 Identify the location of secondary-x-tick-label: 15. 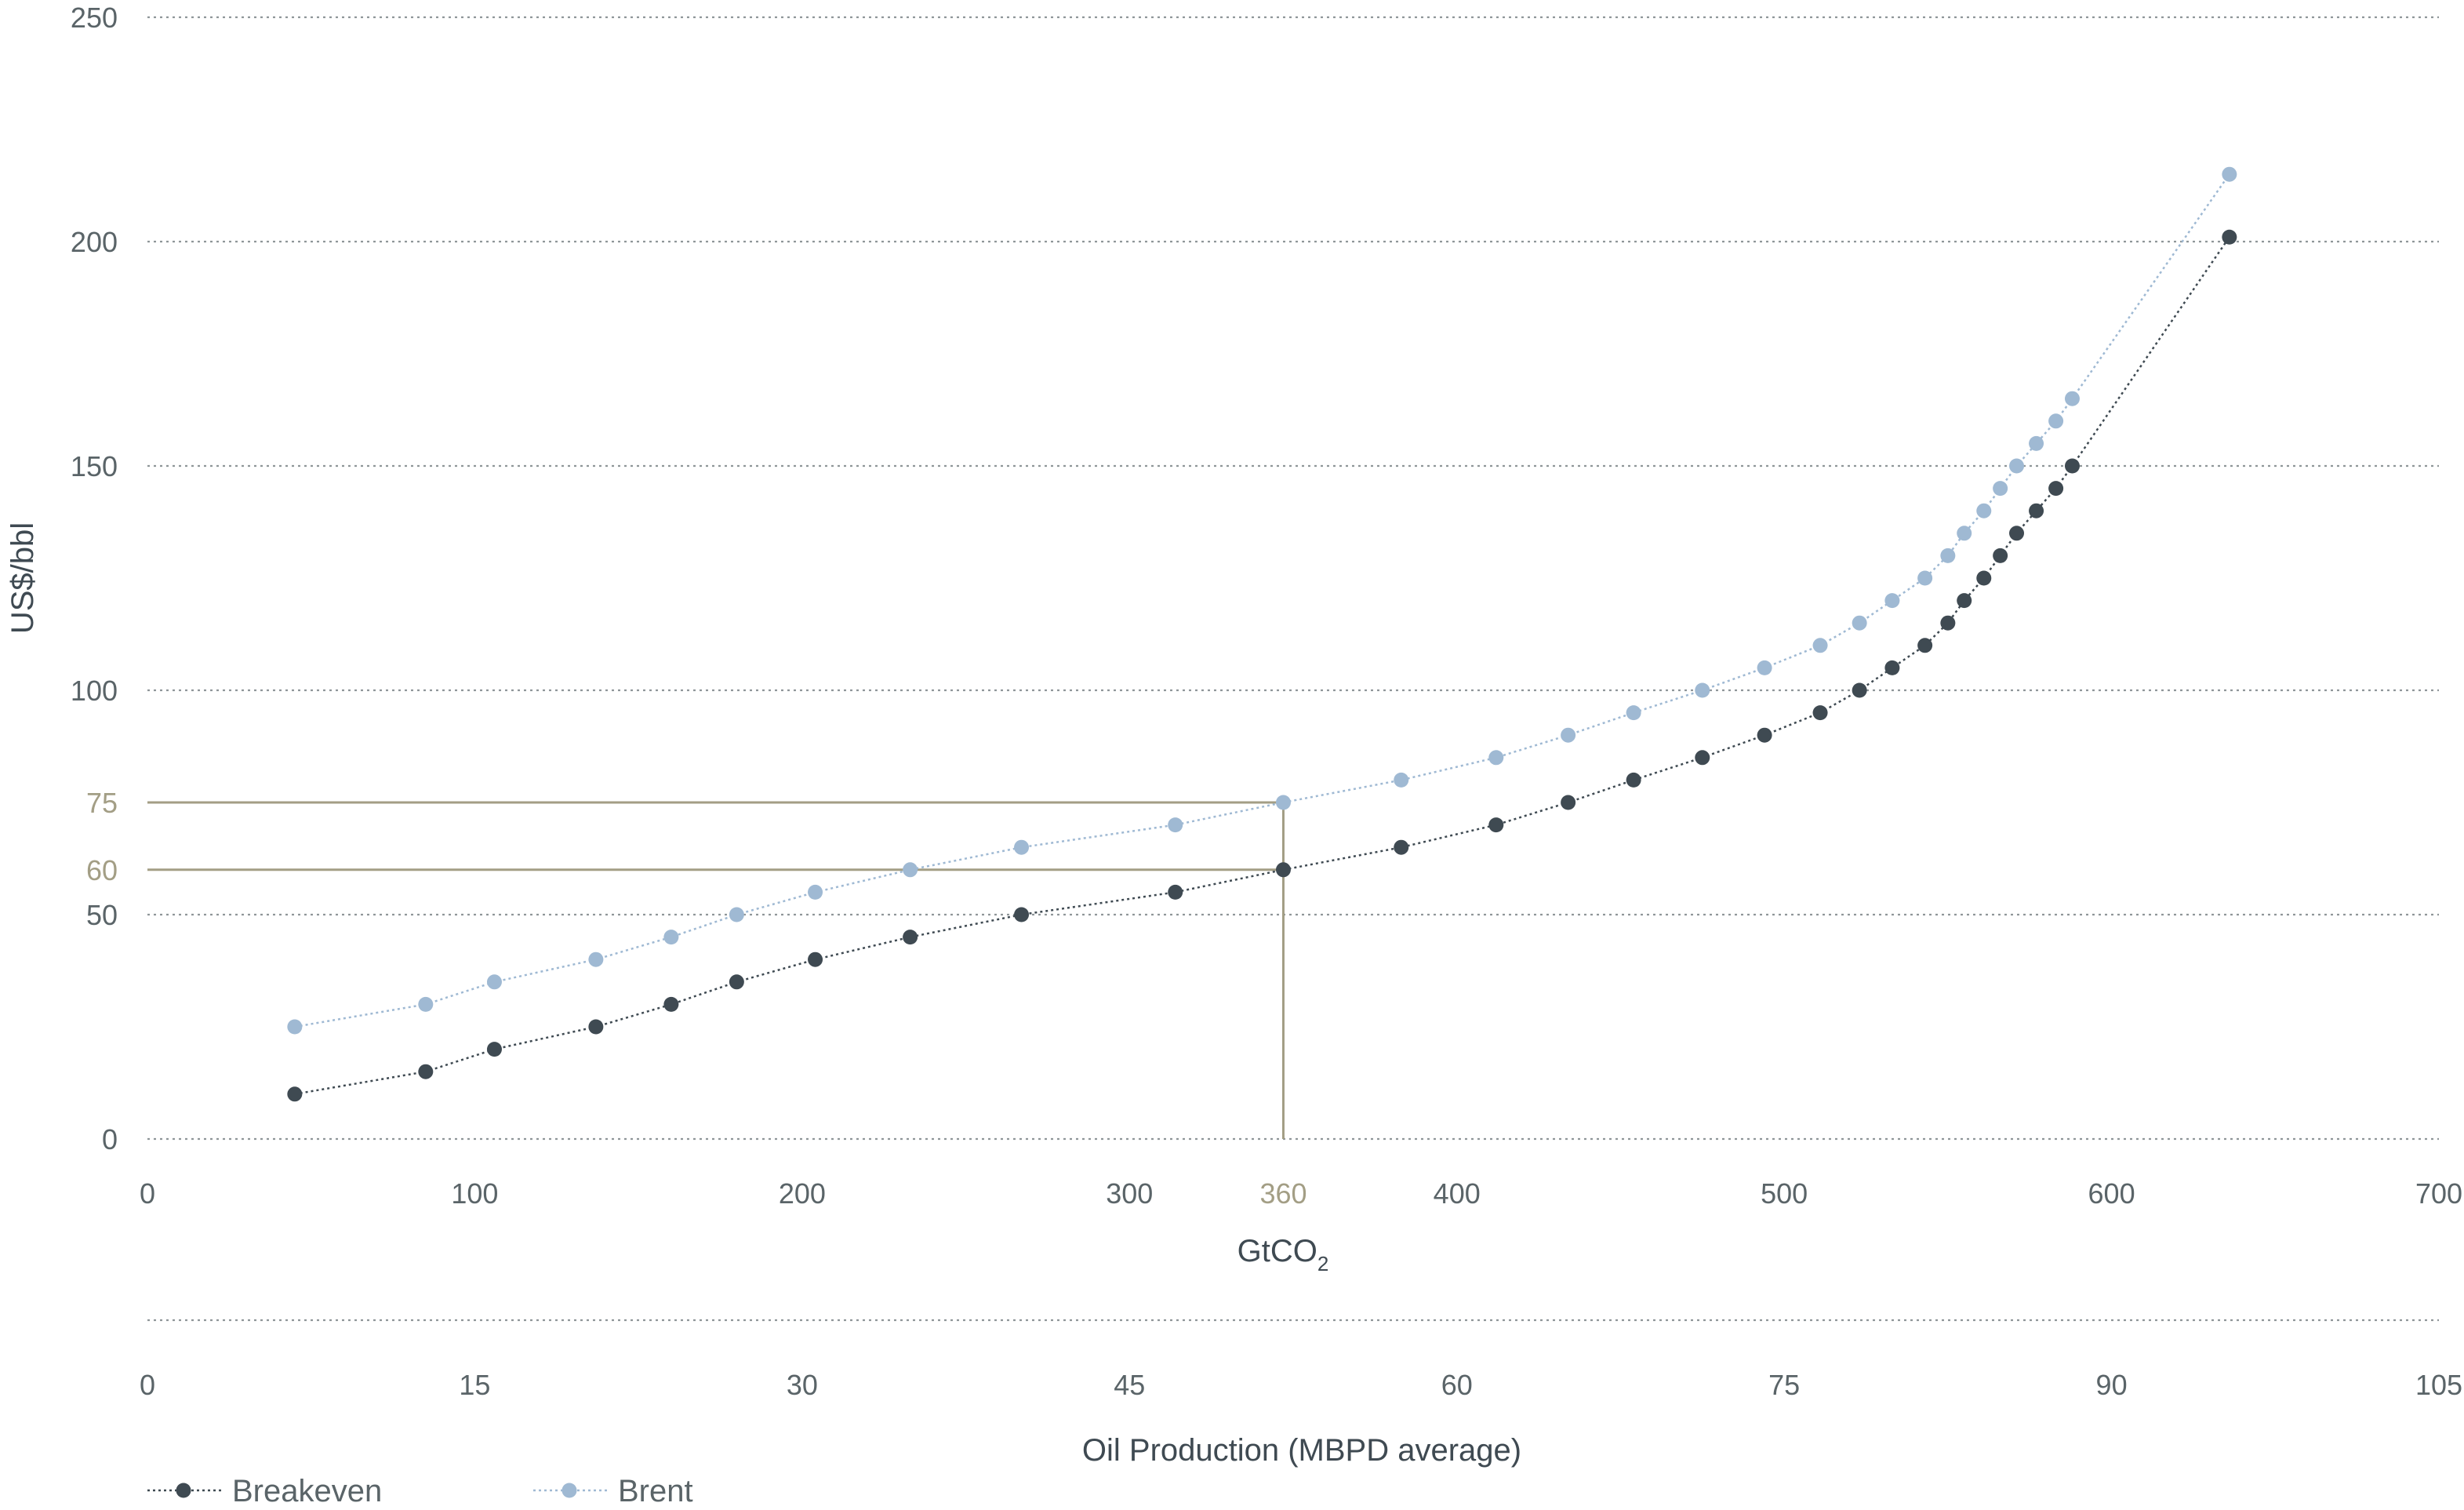
(474, 1385).